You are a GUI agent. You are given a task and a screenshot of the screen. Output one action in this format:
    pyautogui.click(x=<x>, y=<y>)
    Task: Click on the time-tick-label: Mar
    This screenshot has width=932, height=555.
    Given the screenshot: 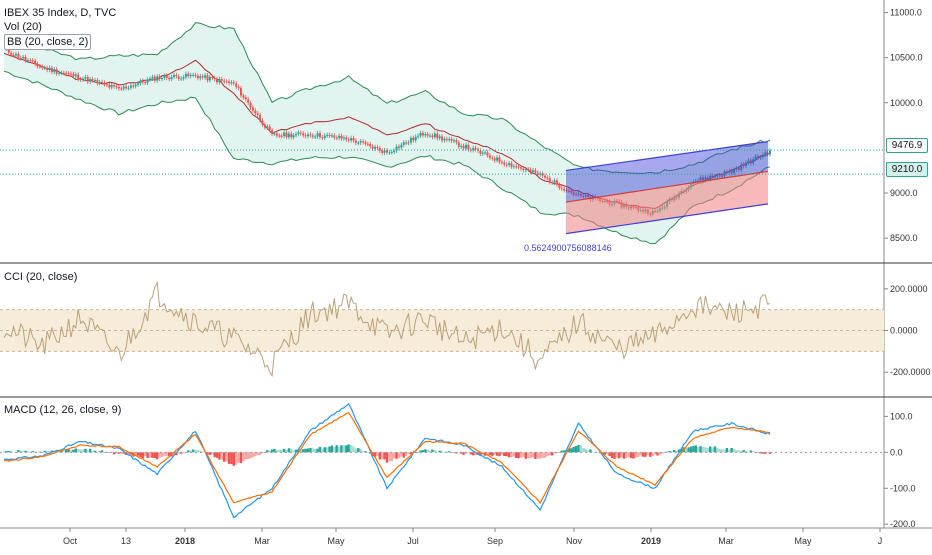 What is the action you would take?
    pyautogui.click(x=262, y=541)
    